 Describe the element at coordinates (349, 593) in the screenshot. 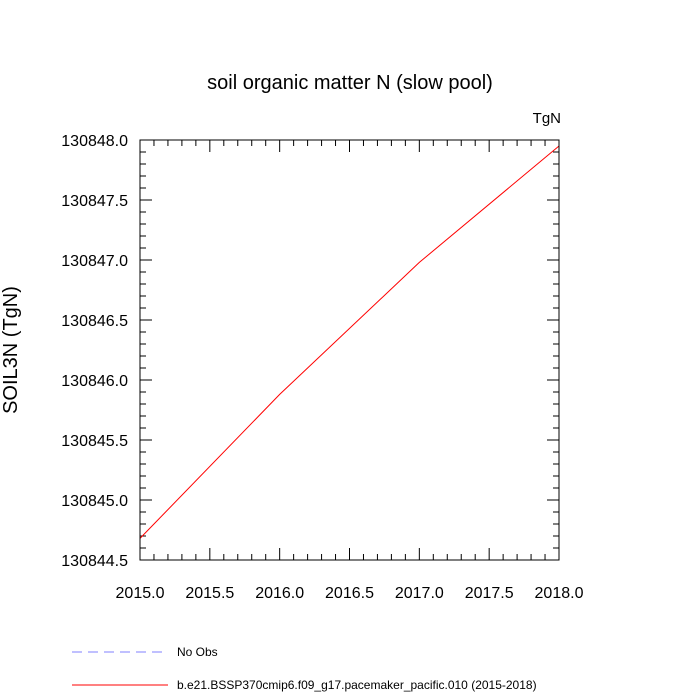

I see `x-tick-label: 2016.5` at that location.